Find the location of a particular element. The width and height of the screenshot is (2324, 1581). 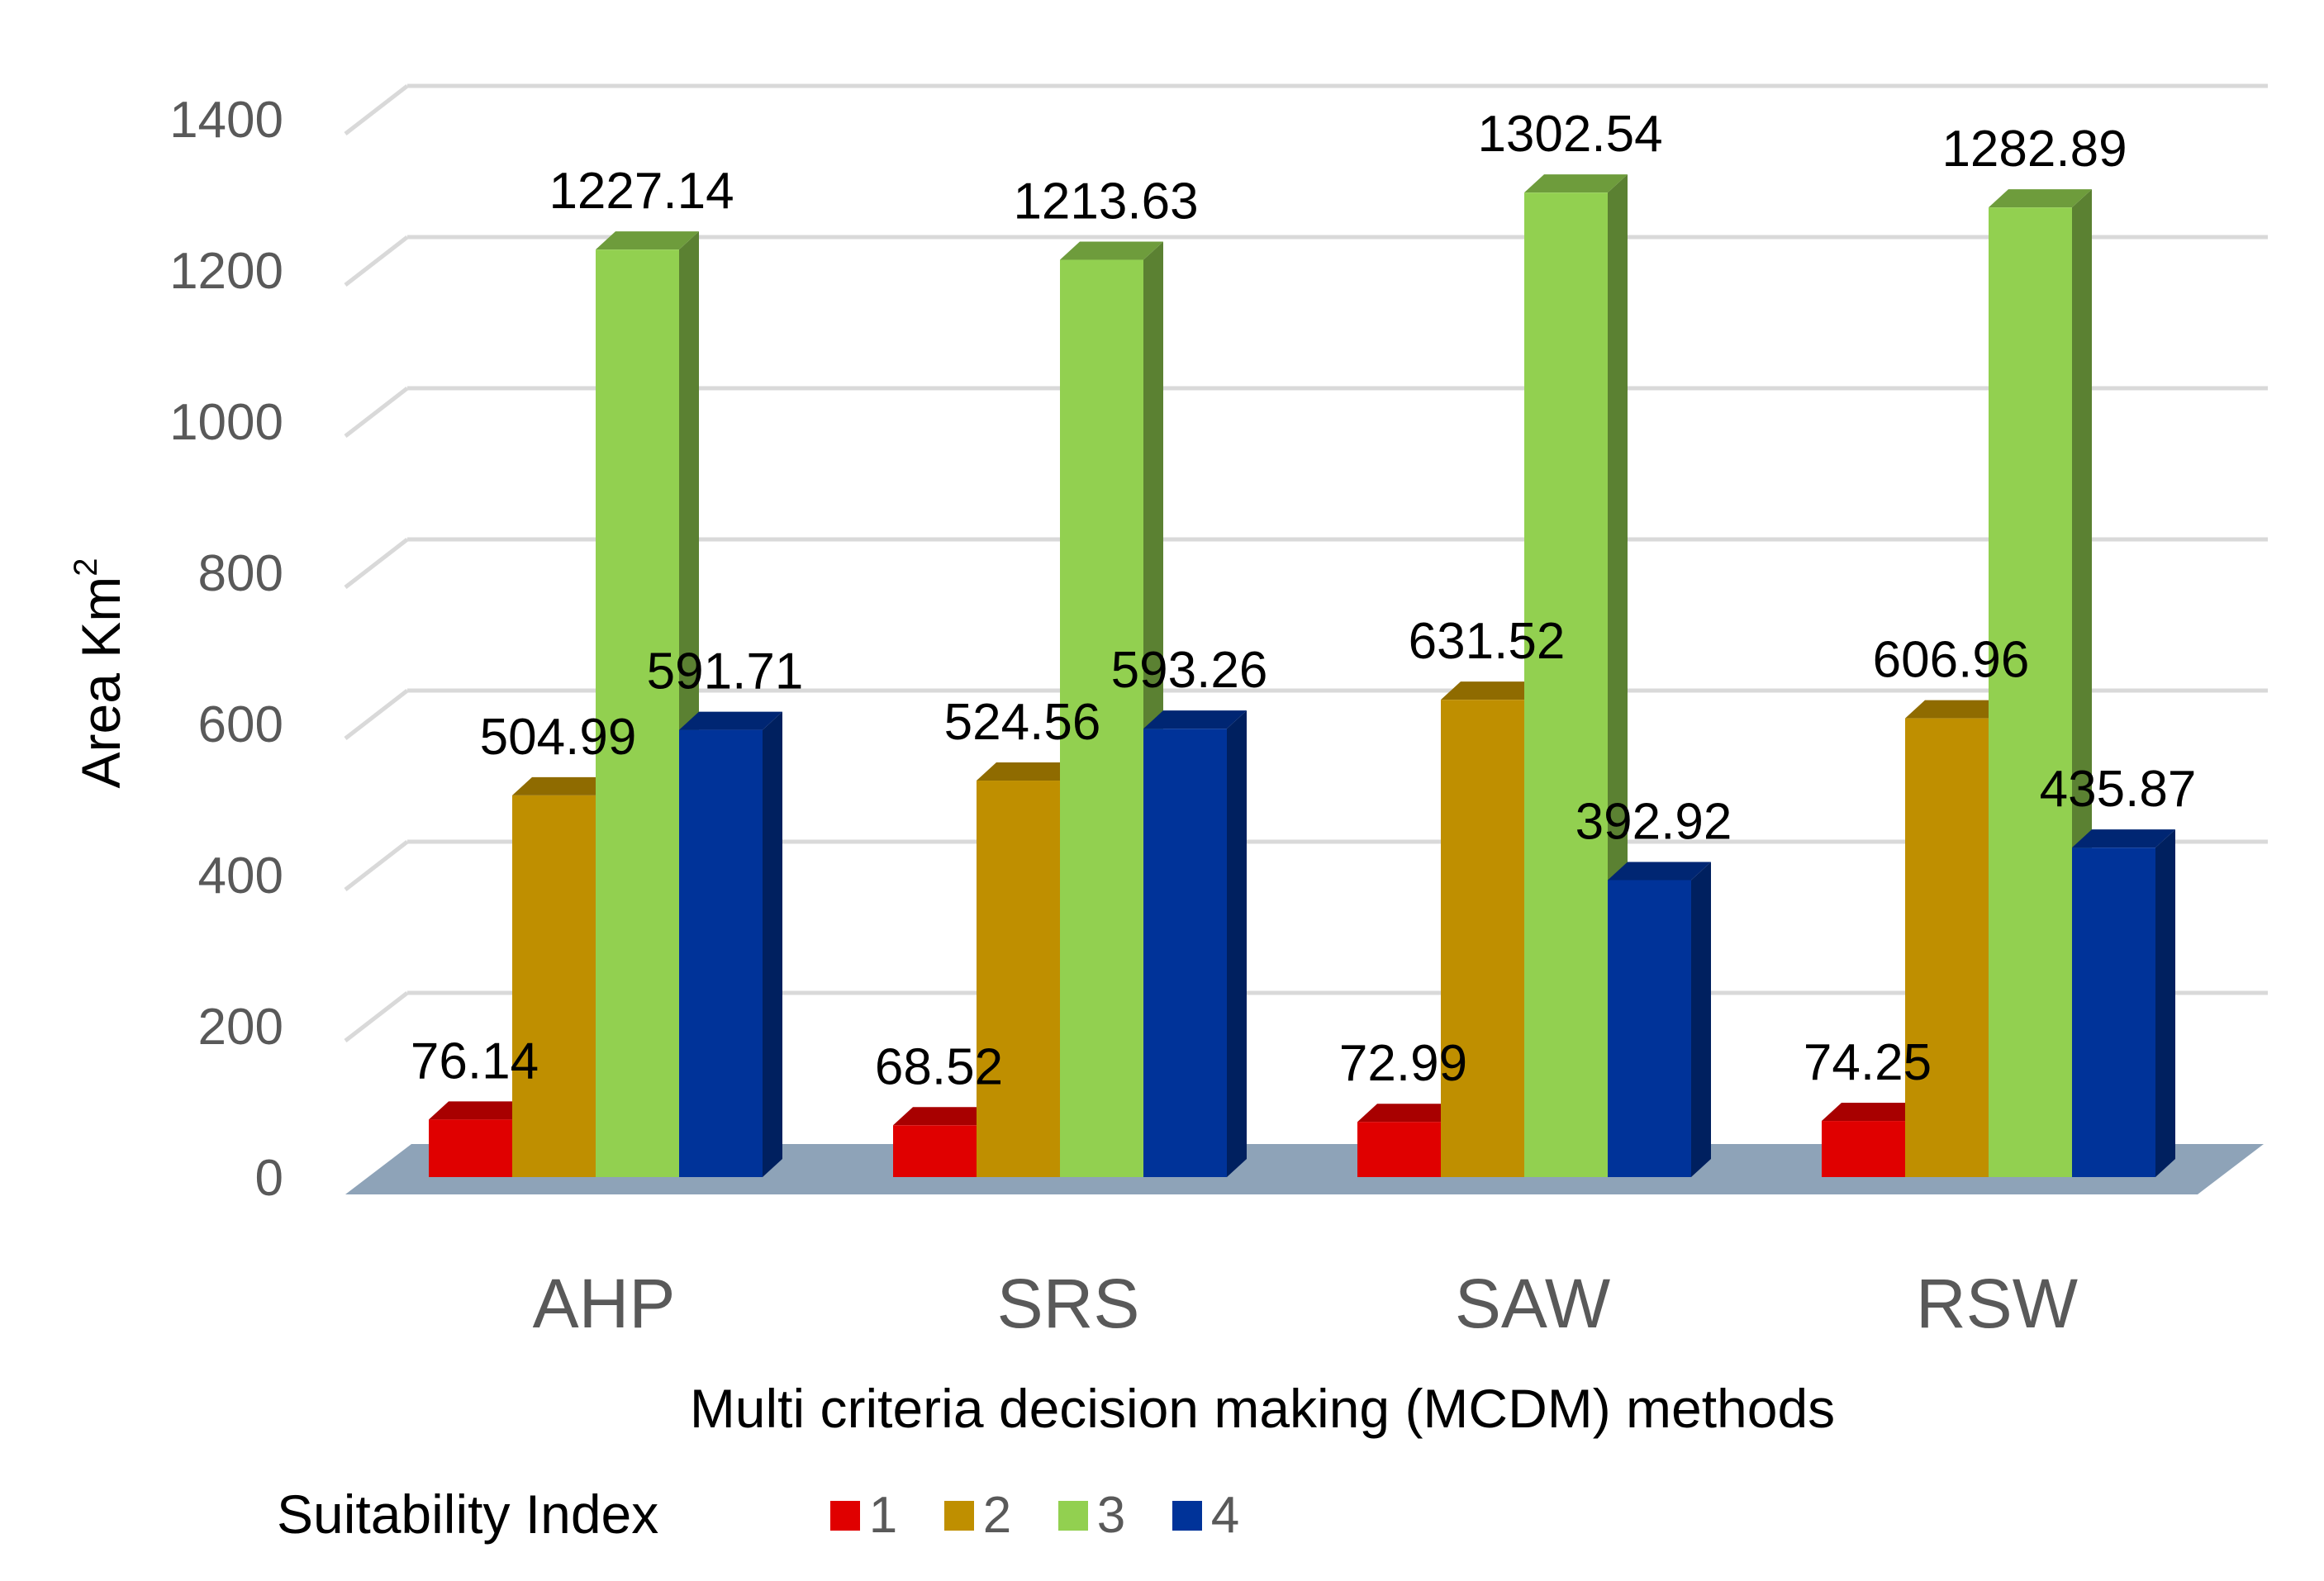

y-tick-label: 400 is located at coordinates (241, 876).